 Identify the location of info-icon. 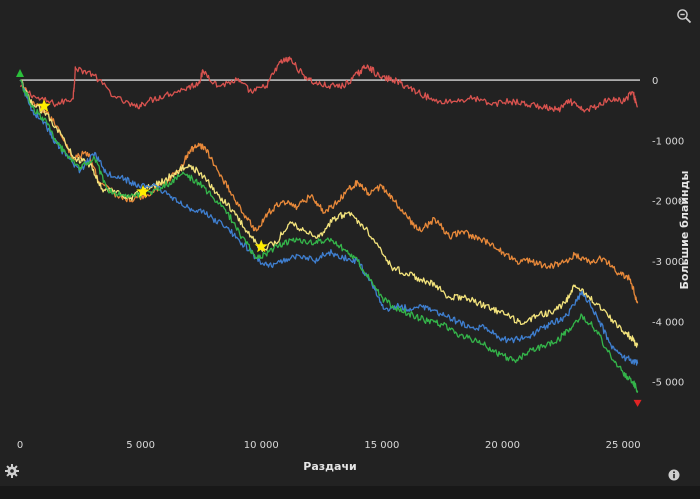
(676, 474).